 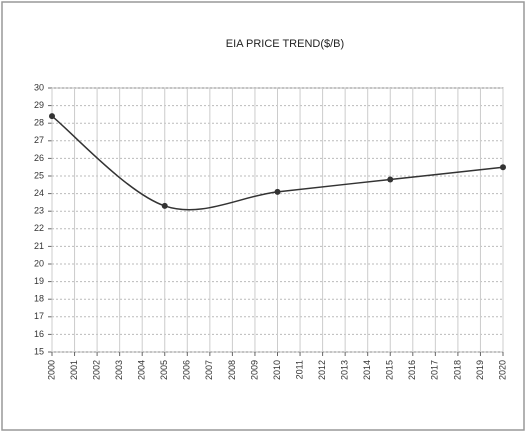 I want to click on x-tick-label: 2006, so click(x=187, y=370).